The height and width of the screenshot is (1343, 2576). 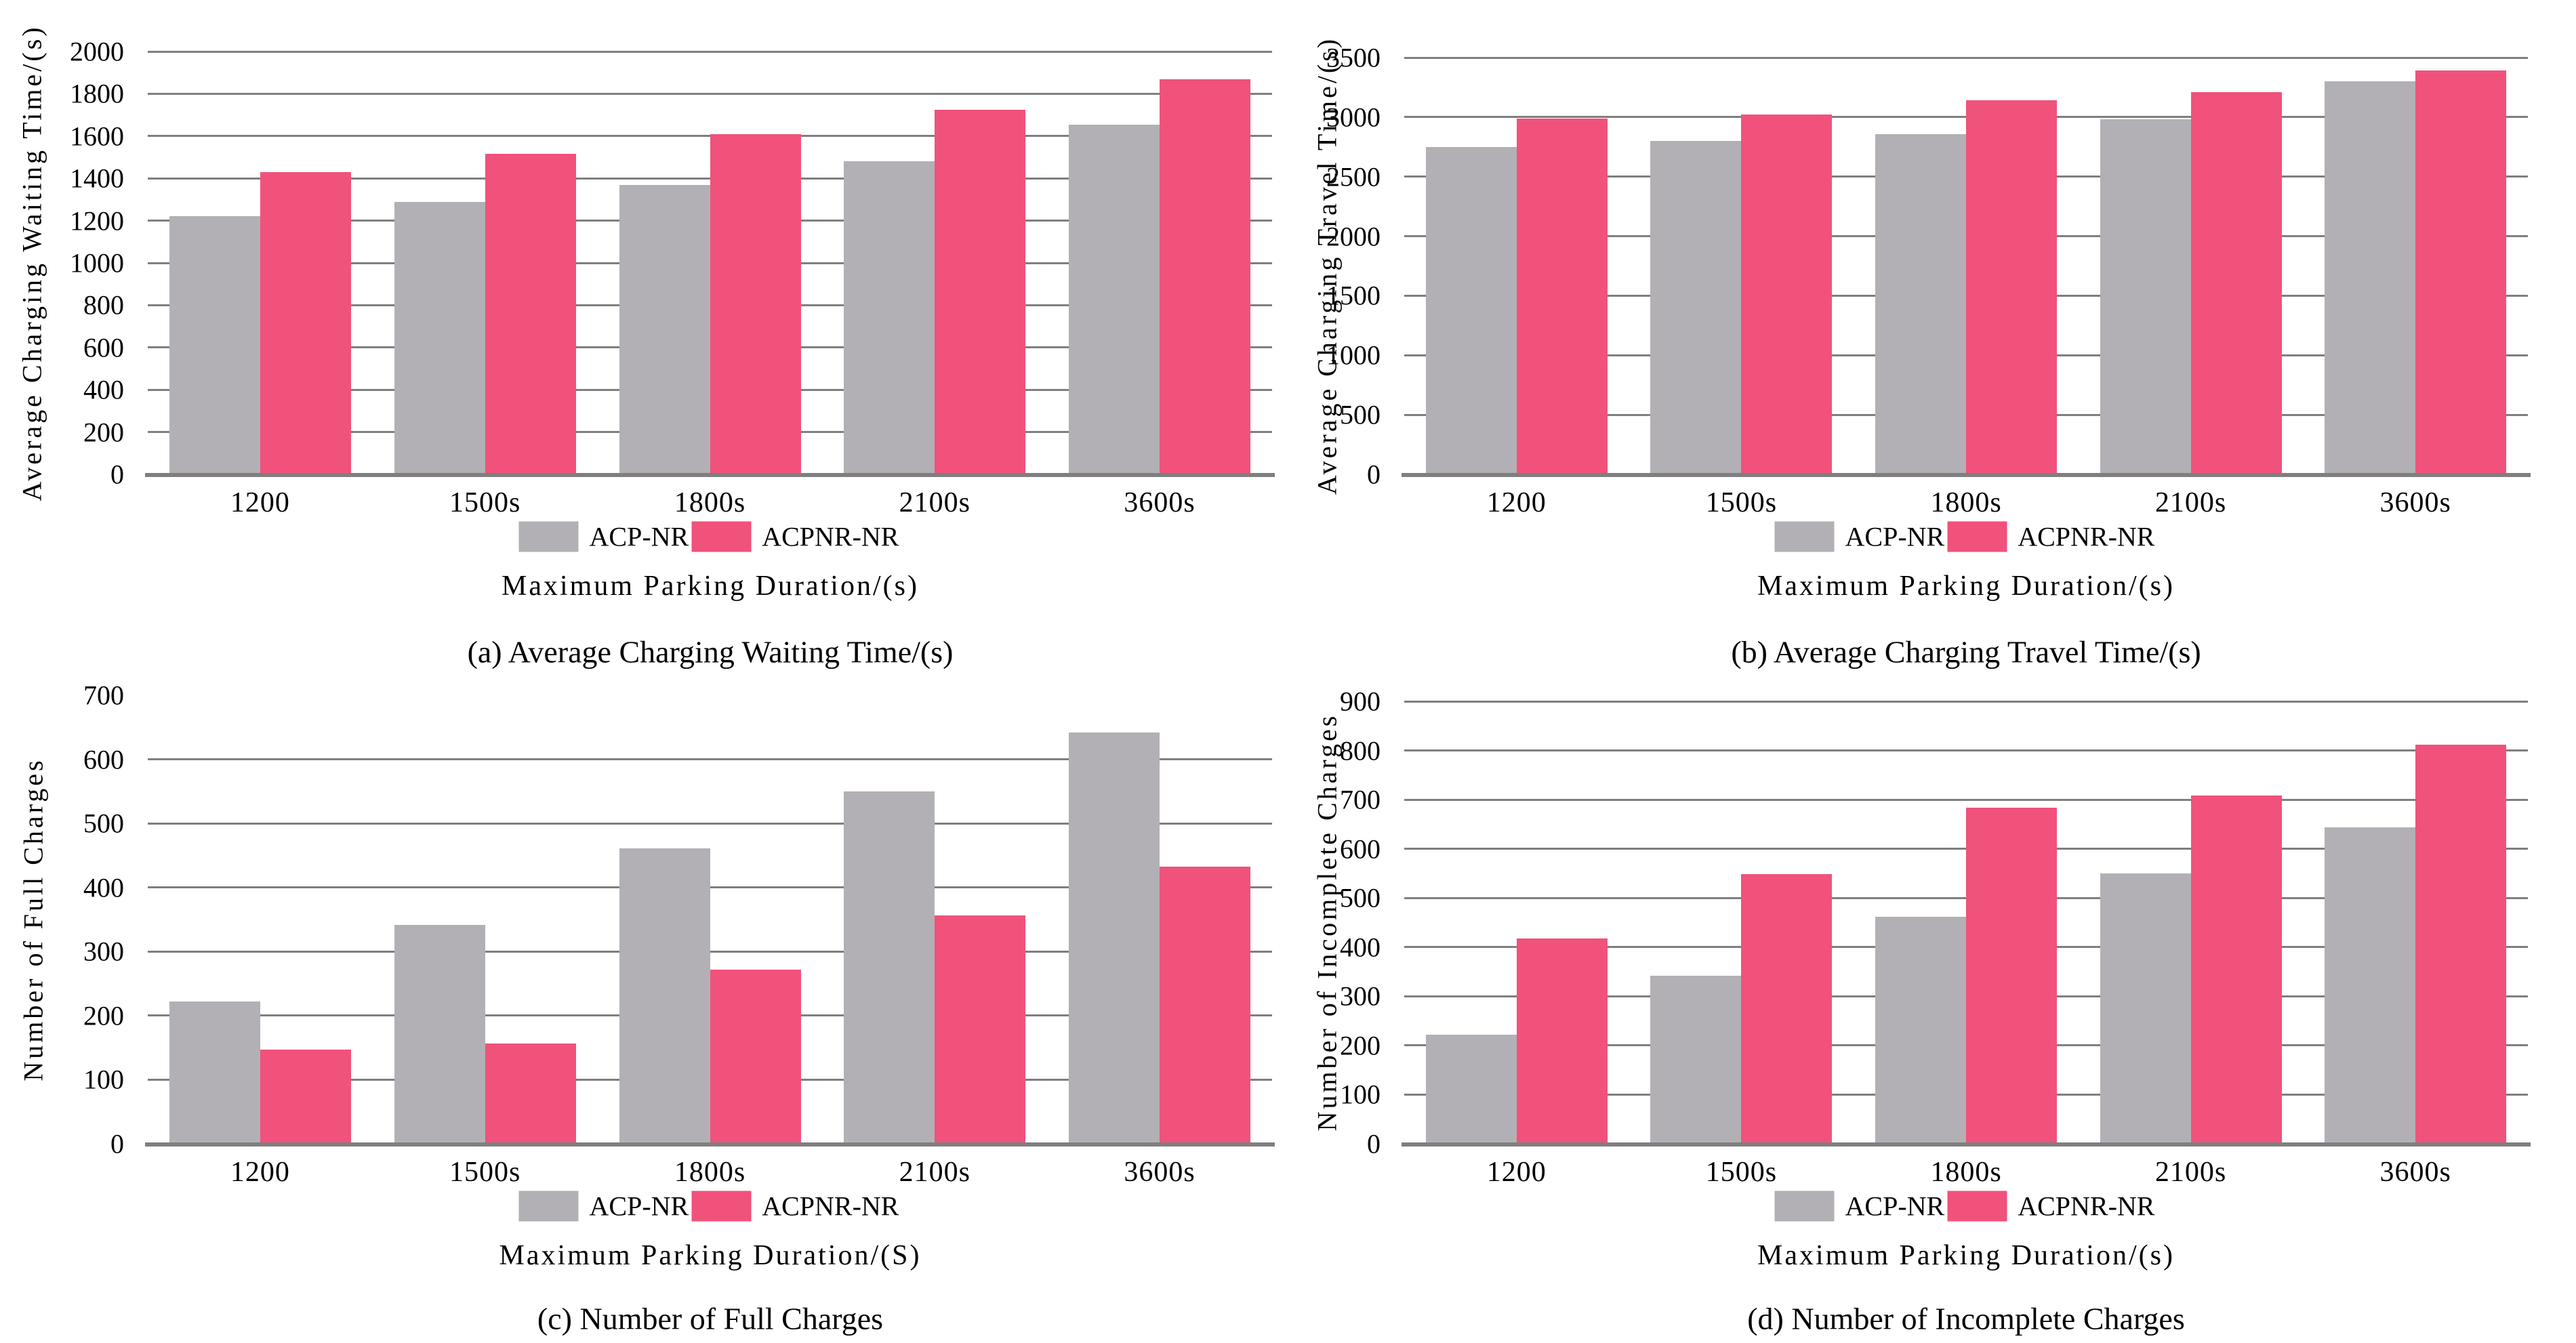 What do you see at coordinates (97, 178) in the screenshot?
I see `y-tick-label: 1400` at bounding box center [97, 178].